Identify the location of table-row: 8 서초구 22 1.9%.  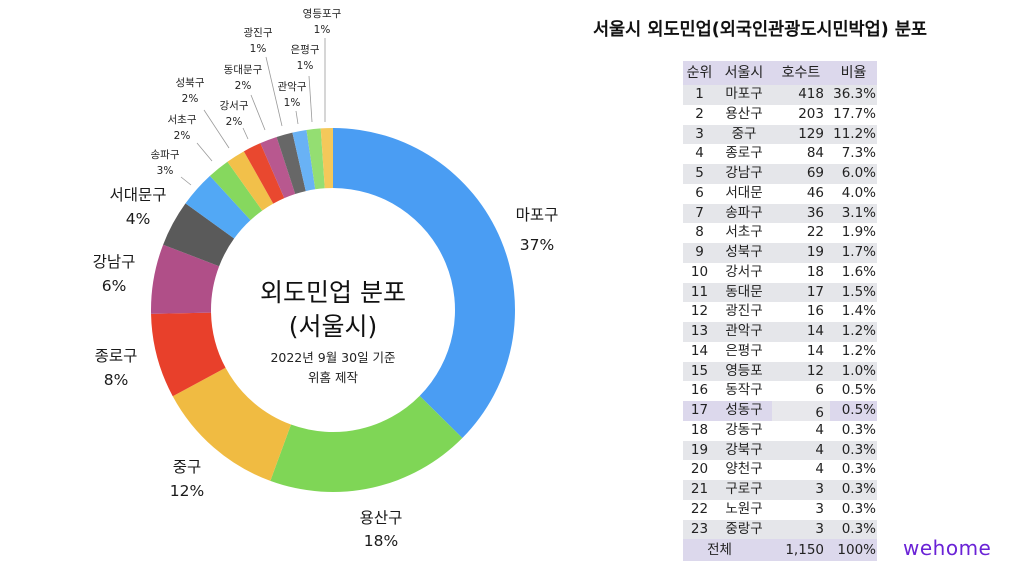
(780, 233).